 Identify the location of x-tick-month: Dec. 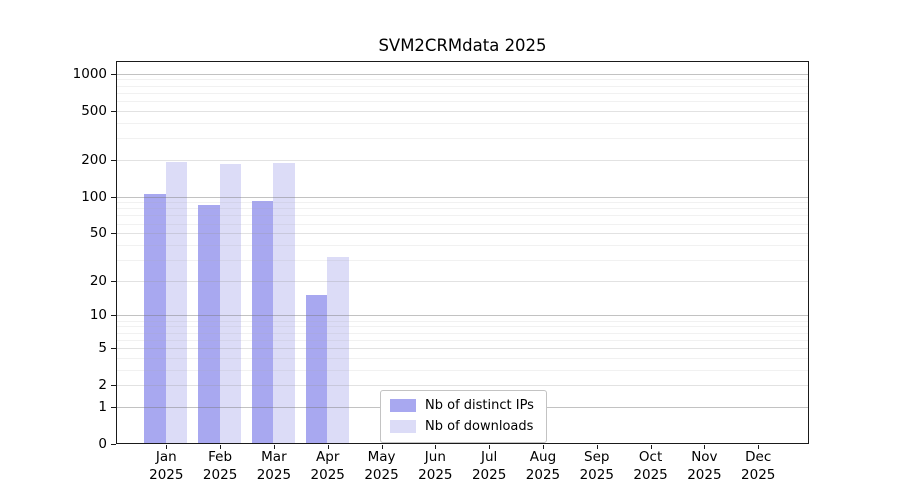
(758, 457).